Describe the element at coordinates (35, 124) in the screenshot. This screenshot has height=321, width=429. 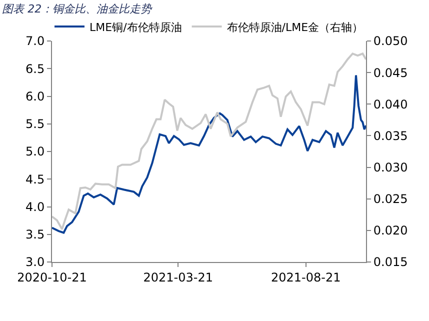
I see `y-tick-label: 5.5` at that location.